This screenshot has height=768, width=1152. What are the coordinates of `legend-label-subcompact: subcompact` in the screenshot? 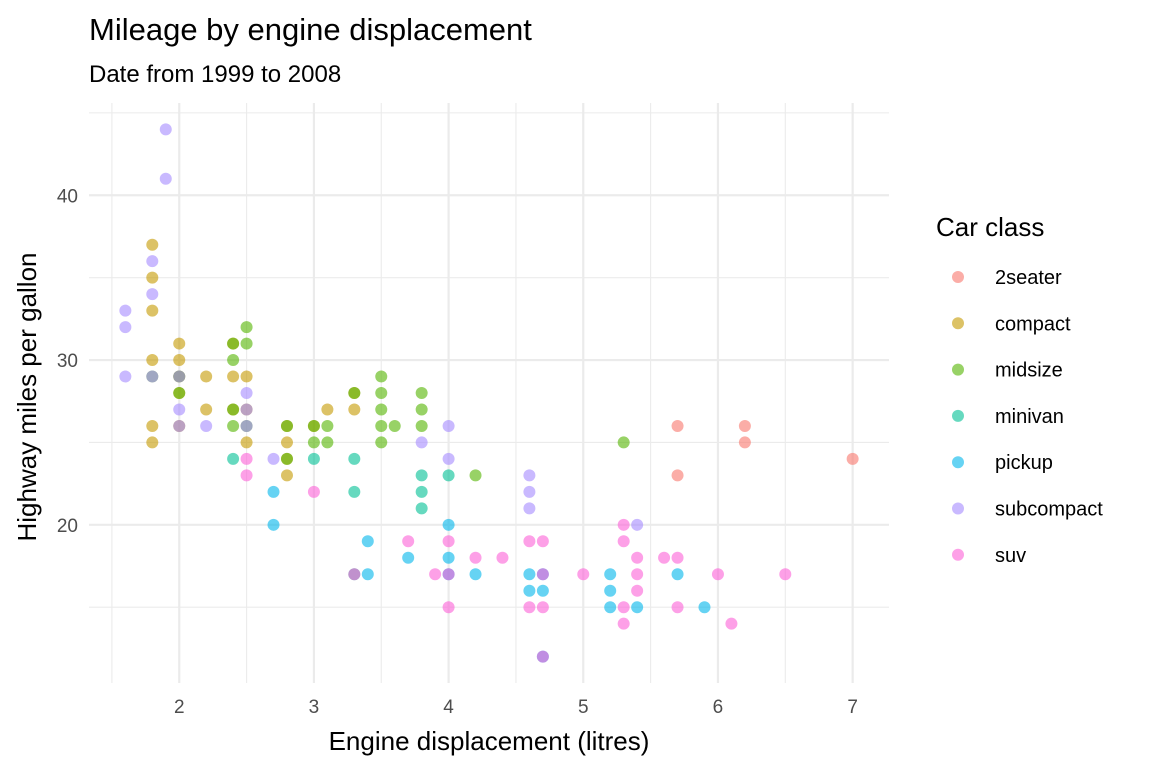 It's located at (1049, 510).